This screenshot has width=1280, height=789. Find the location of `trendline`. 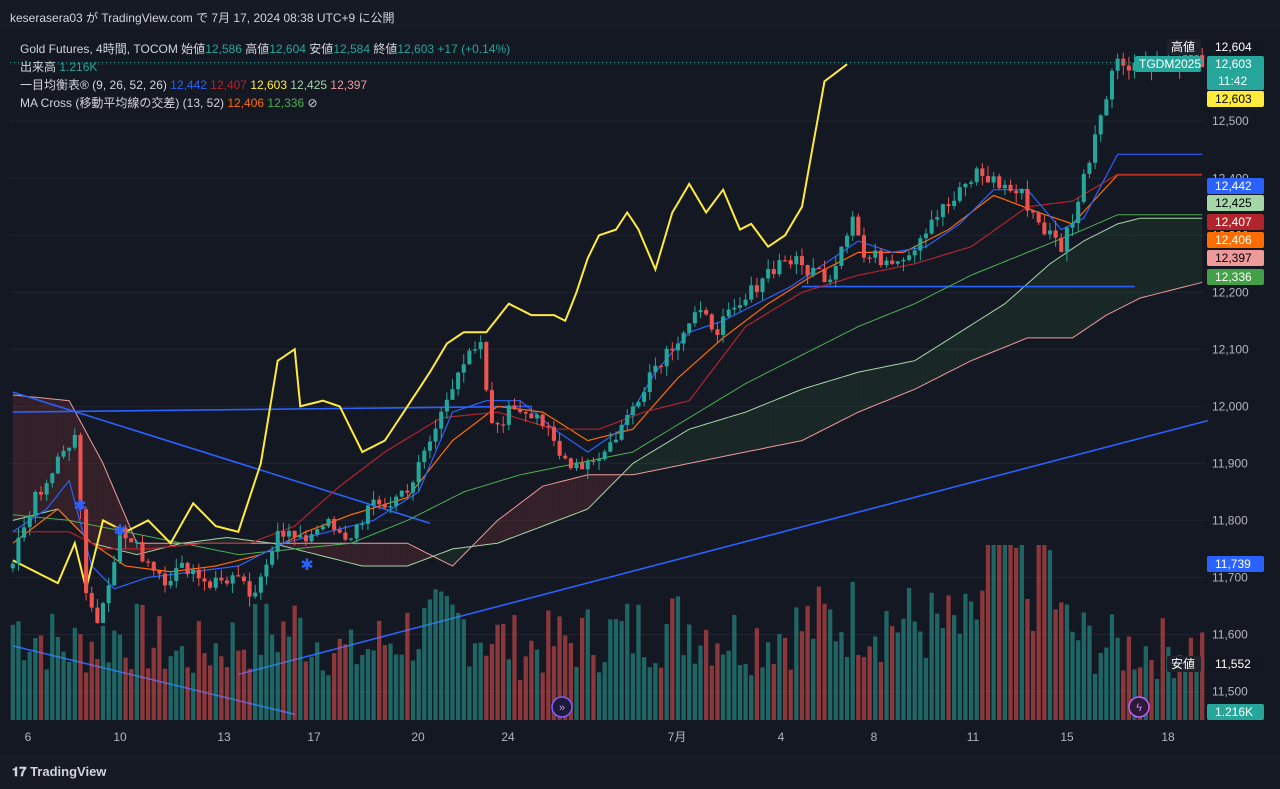

trendline is located at coordinates (221, 458).